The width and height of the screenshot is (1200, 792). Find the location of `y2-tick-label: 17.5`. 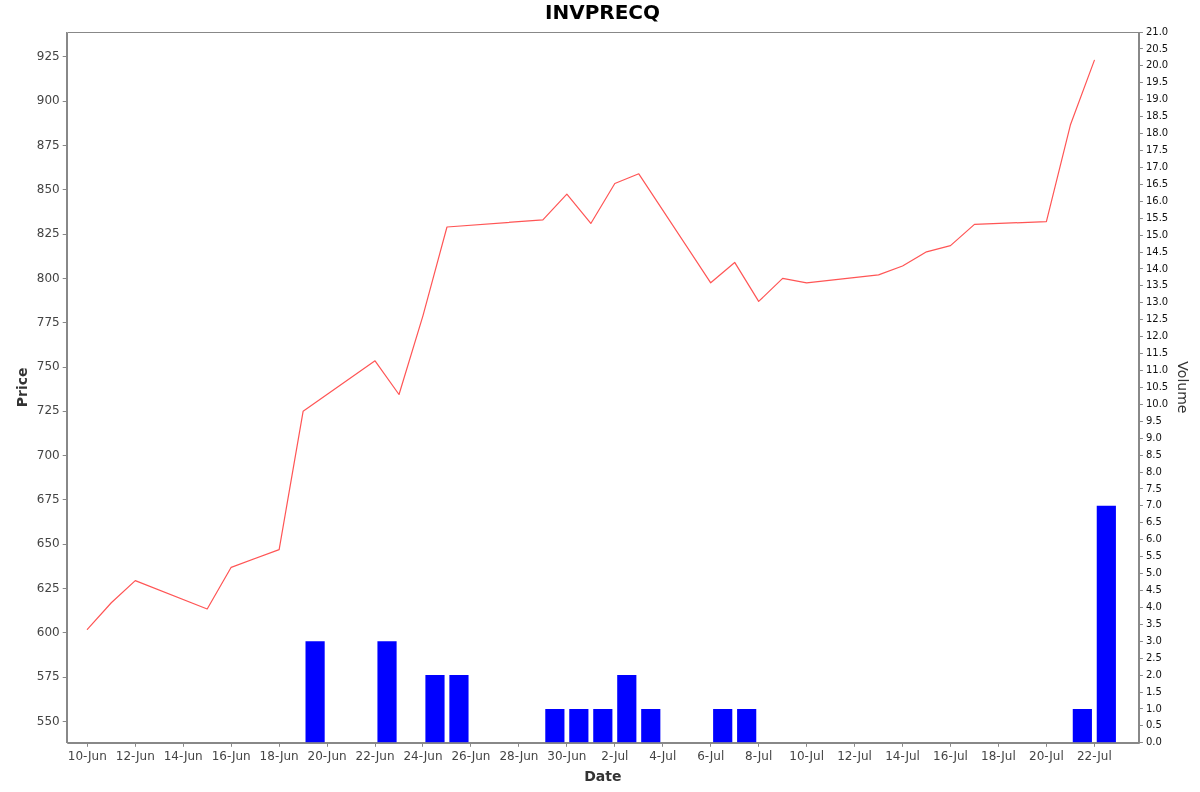

y2-tick-label: 17.5 is located at coordinates (1157, 150).